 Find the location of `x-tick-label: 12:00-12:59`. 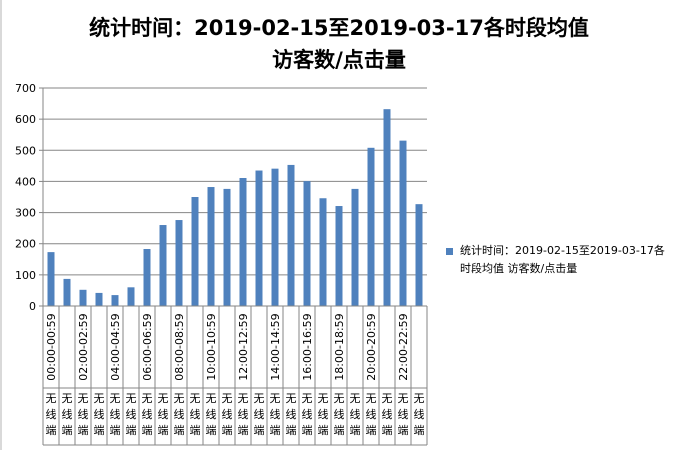

x-tick-label: 12:00-12:59 is located at coordinates (243, 346).